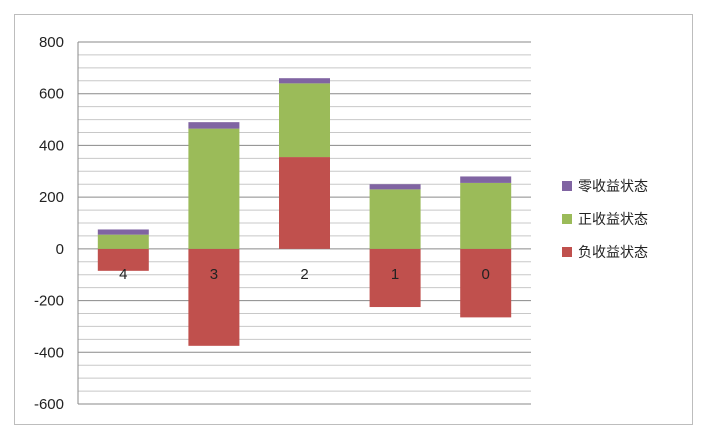  Describe the element at coordinates (486, 215) in the screenshot. I see `bar-正收益状态-0` at that location.